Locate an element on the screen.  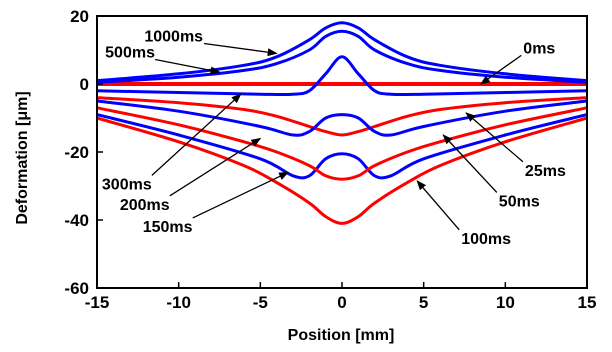
annotation-label-150ms: 150ms is located at coordinates (168, 227).